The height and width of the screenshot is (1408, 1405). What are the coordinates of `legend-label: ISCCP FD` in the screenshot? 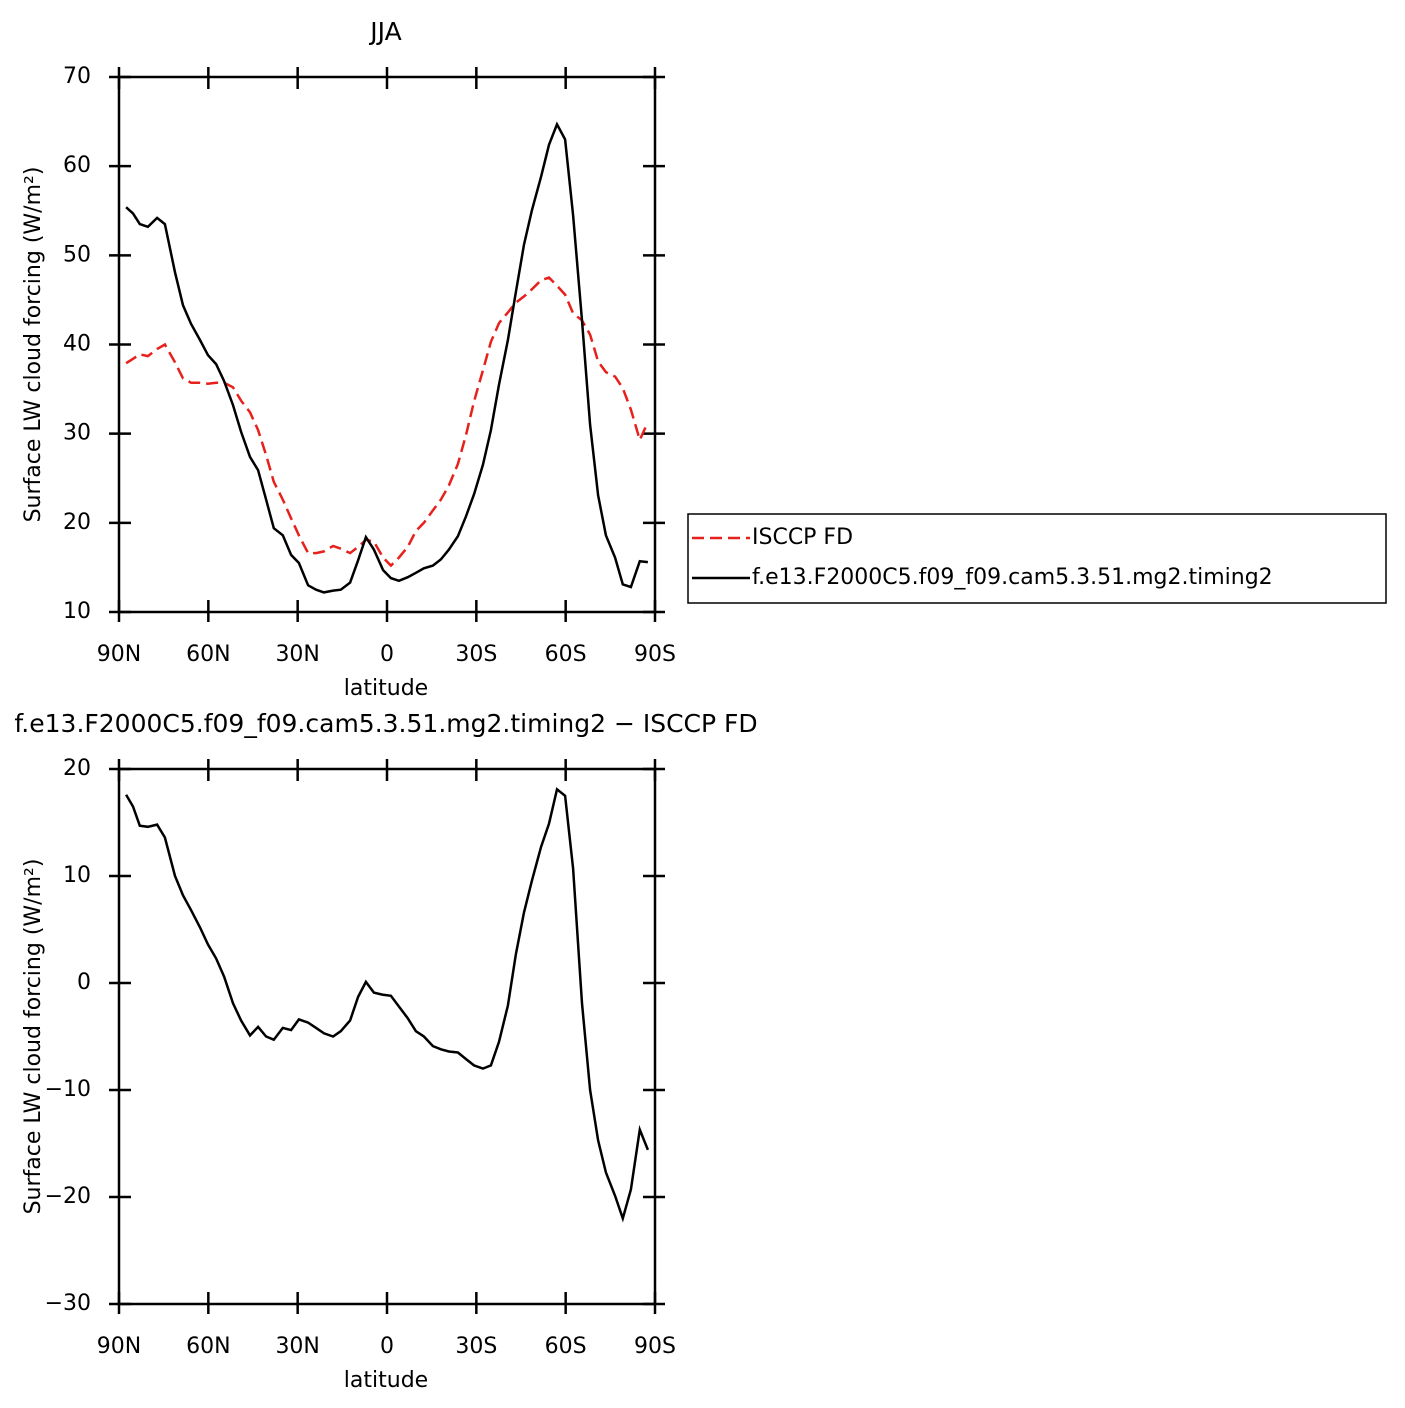 It's located at (802, 537).